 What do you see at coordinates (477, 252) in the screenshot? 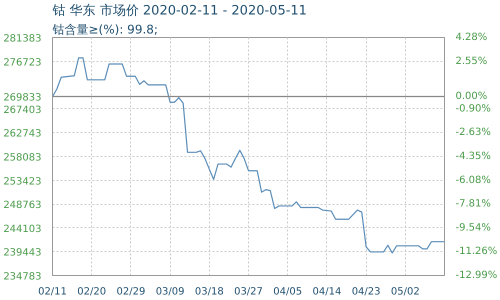
I see `y2-tick-label: -11.26%` at bounding box center [477, 252].